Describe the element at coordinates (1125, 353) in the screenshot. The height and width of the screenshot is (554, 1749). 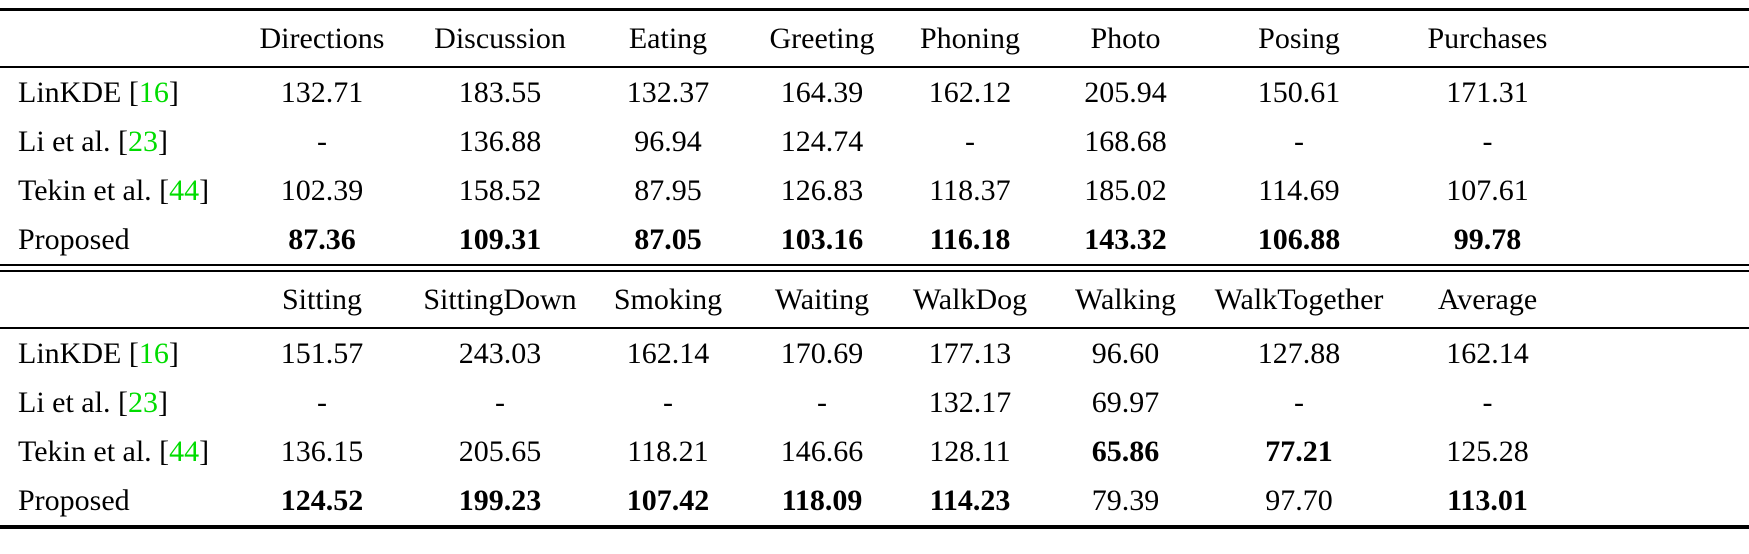
I see `value-cell: 96.60` at that location.